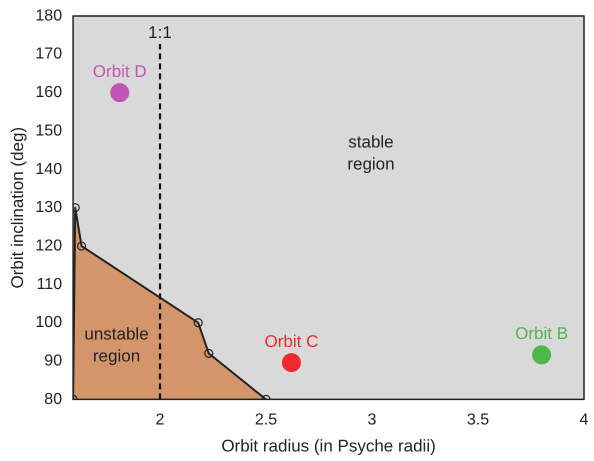  What do you see at coordinates (160, 419) in the screenshot?
I see `x-tick-label: 2` at bounding box center [160, 419].